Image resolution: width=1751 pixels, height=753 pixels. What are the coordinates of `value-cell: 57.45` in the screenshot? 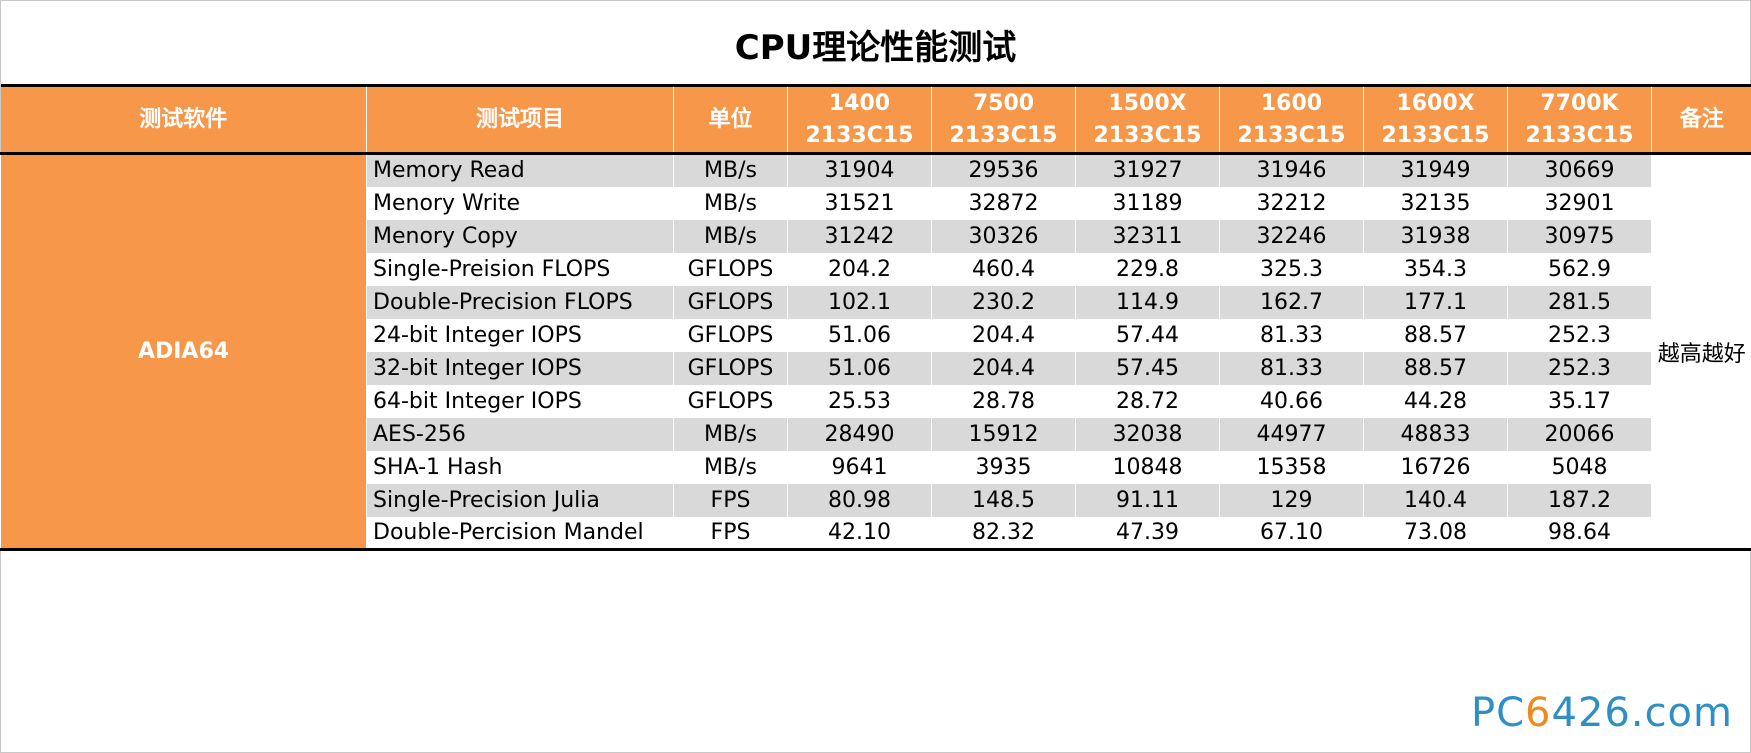 It's located at (1147, 368).